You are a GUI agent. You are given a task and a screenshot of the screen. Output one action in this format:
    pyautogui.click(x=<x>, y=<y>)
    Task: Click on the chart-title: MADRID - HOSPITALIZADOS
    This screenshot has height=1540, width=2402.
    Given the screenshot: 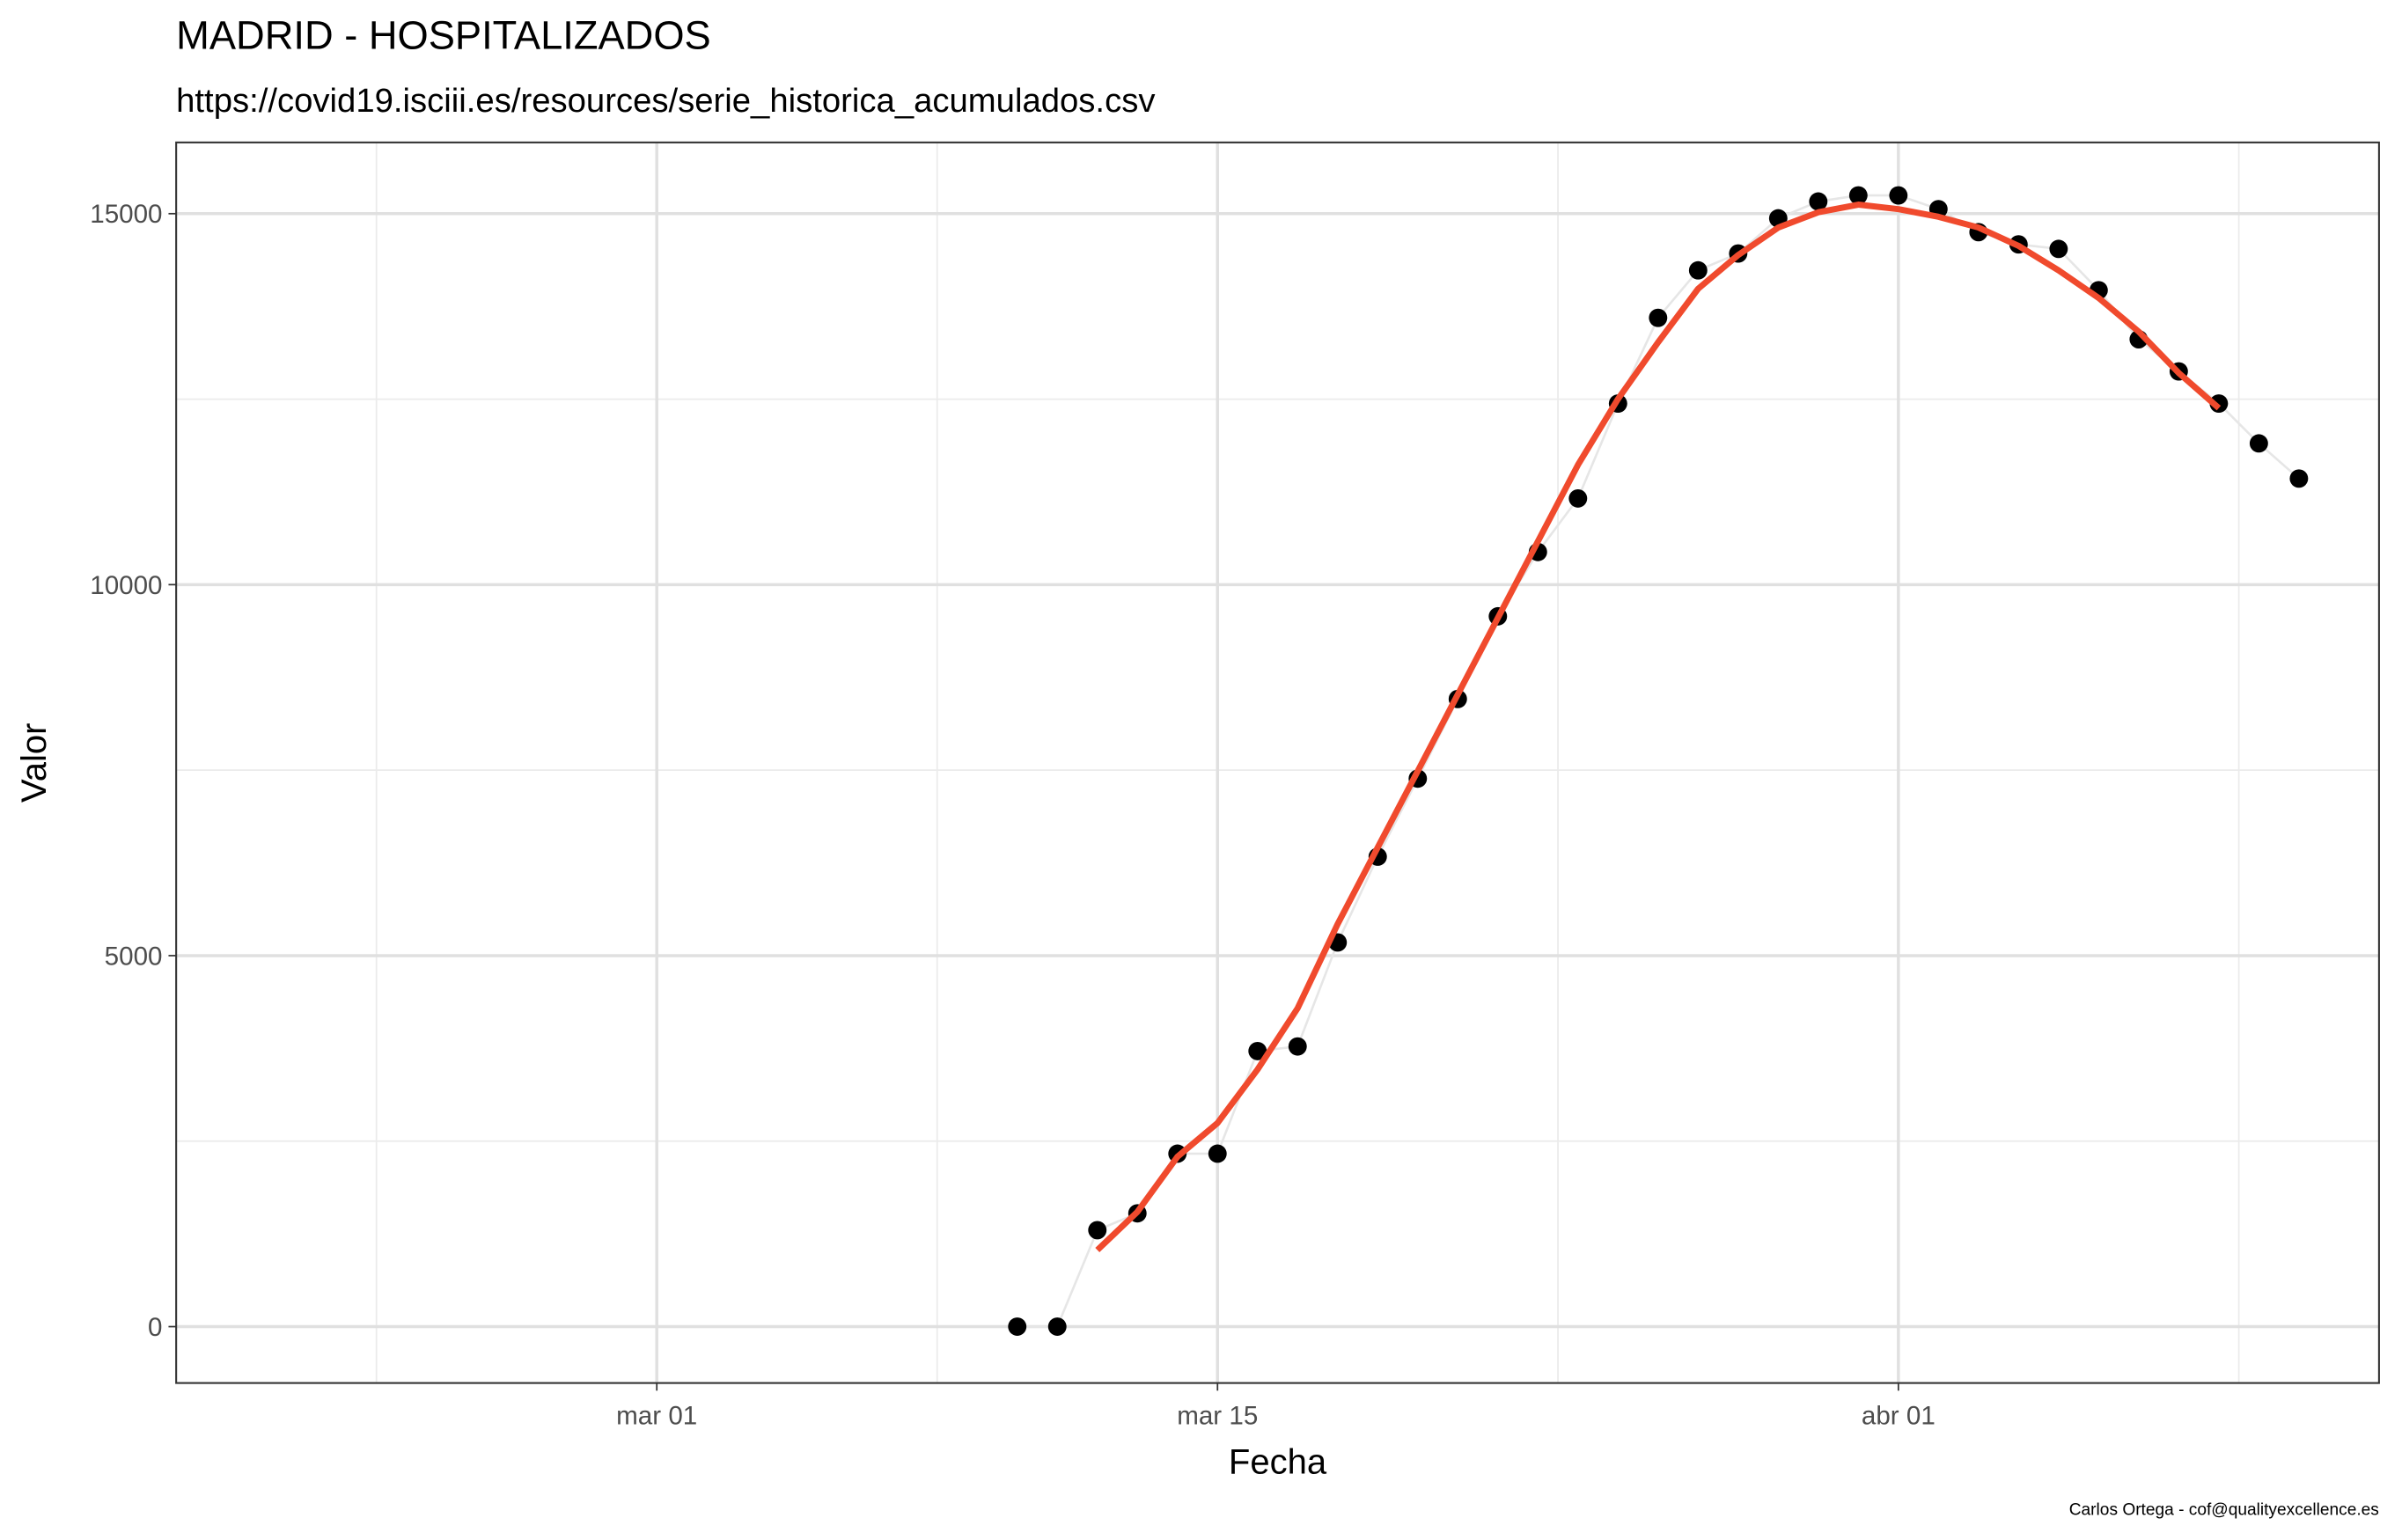 What is the action you would take?
    pyautogui.click(x=443, y=35)
    